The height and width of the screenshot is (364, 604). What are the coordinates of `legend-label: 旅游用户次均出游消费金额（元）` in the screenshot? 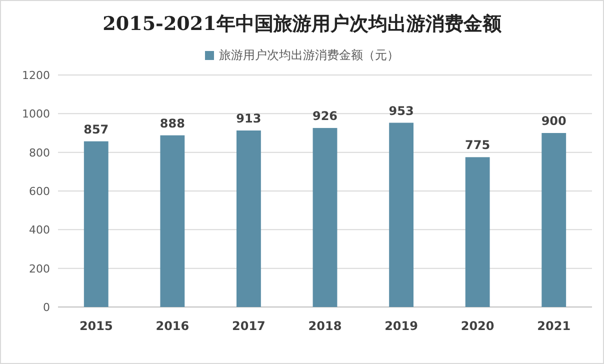 It's located at (309, 55).